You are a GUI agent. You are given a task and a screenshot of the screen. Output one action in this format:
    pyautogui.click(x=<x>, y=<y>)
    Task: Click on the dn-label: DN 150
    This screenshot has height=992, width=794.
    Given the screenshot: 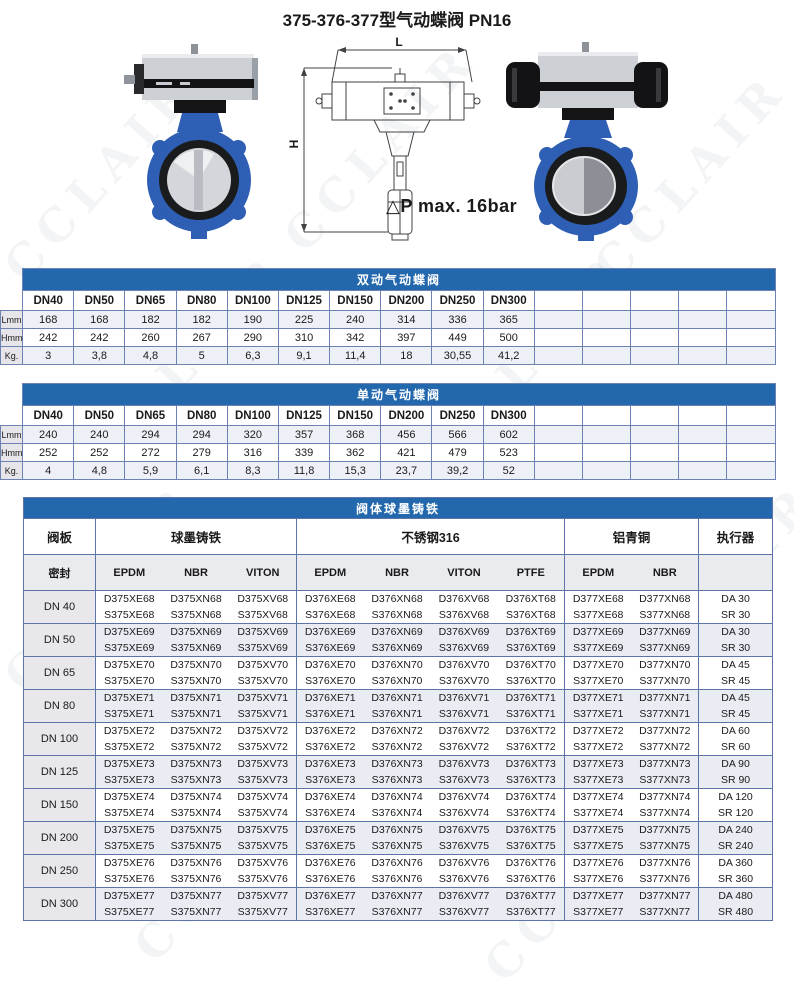 What is the action you would take?
    pyautogui.click(x=59, y=805)
    